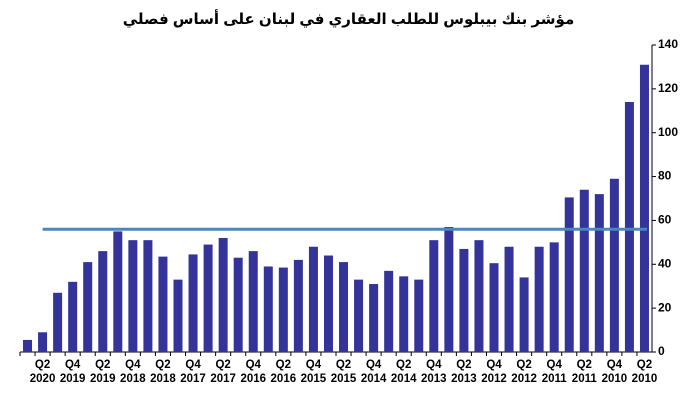 This screenshot has height=401, width=697. Describe the element at coordinates (668, 132) in the screenshot. I see `y-tick-label: 100` at that location.